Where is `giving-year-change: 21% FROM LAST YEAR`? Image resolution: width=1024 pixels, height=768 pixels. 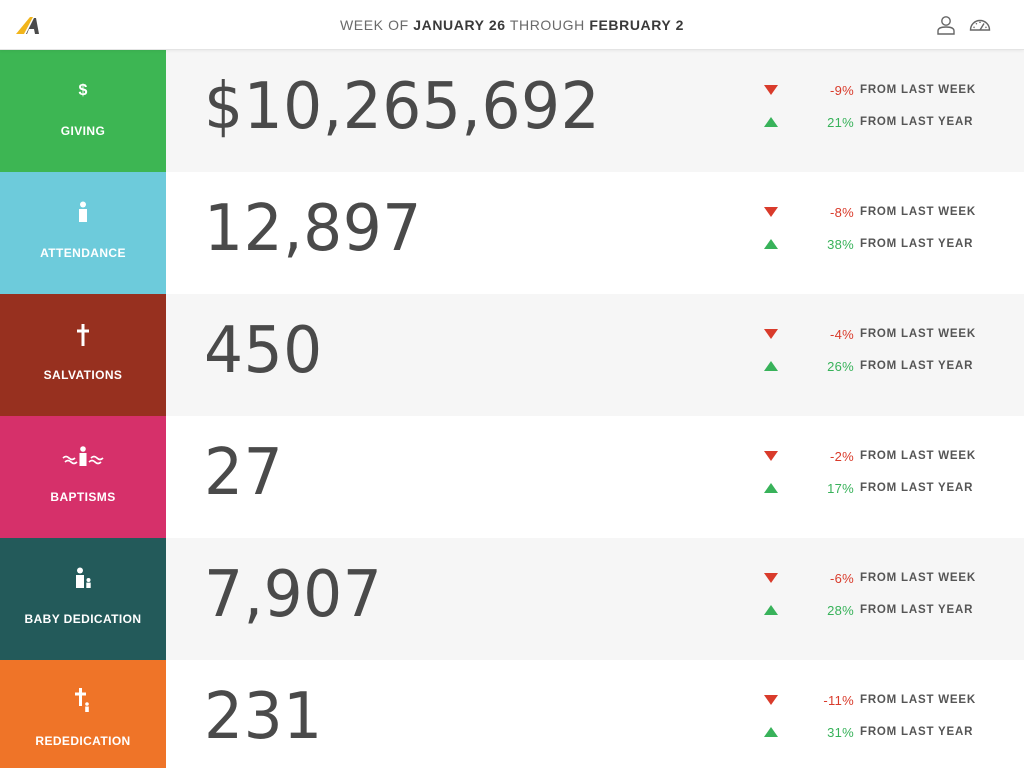
giving-year-change: 21% FROM LAST YEAR is located at coordinates (872, 124).